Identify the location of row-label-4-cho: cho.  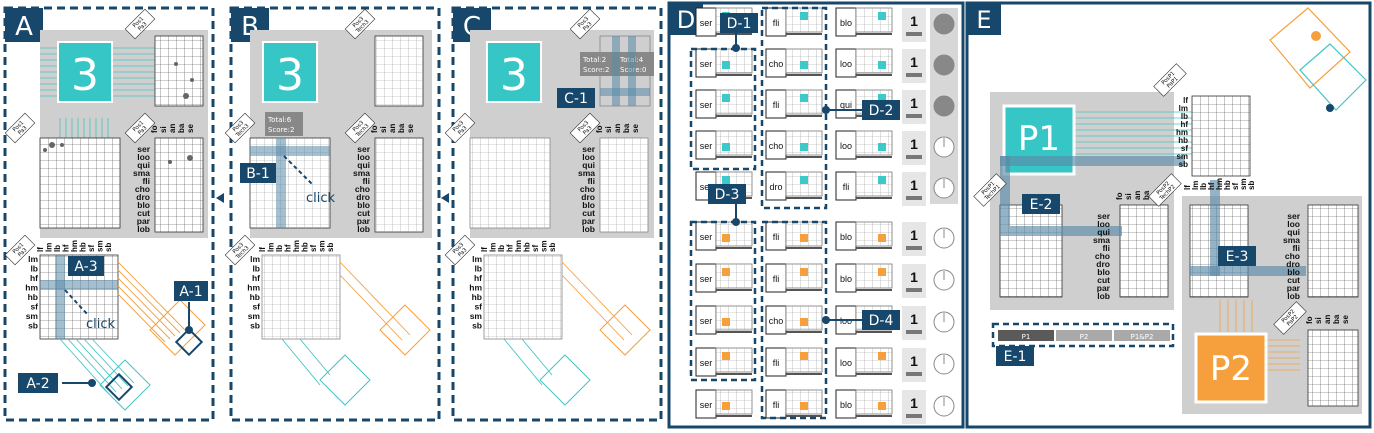
(1292, 256).